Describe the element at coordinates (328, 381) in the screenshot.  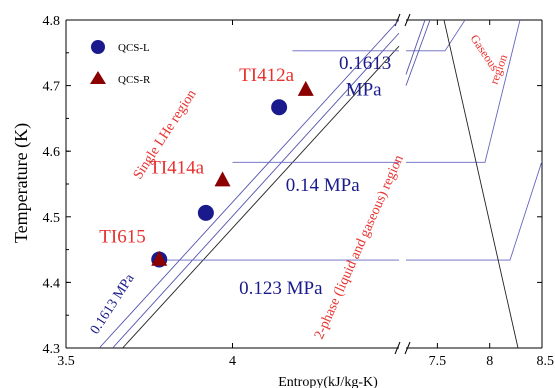
I see `x-axis-label: Entropy(kJ/kg-K)` at that location.